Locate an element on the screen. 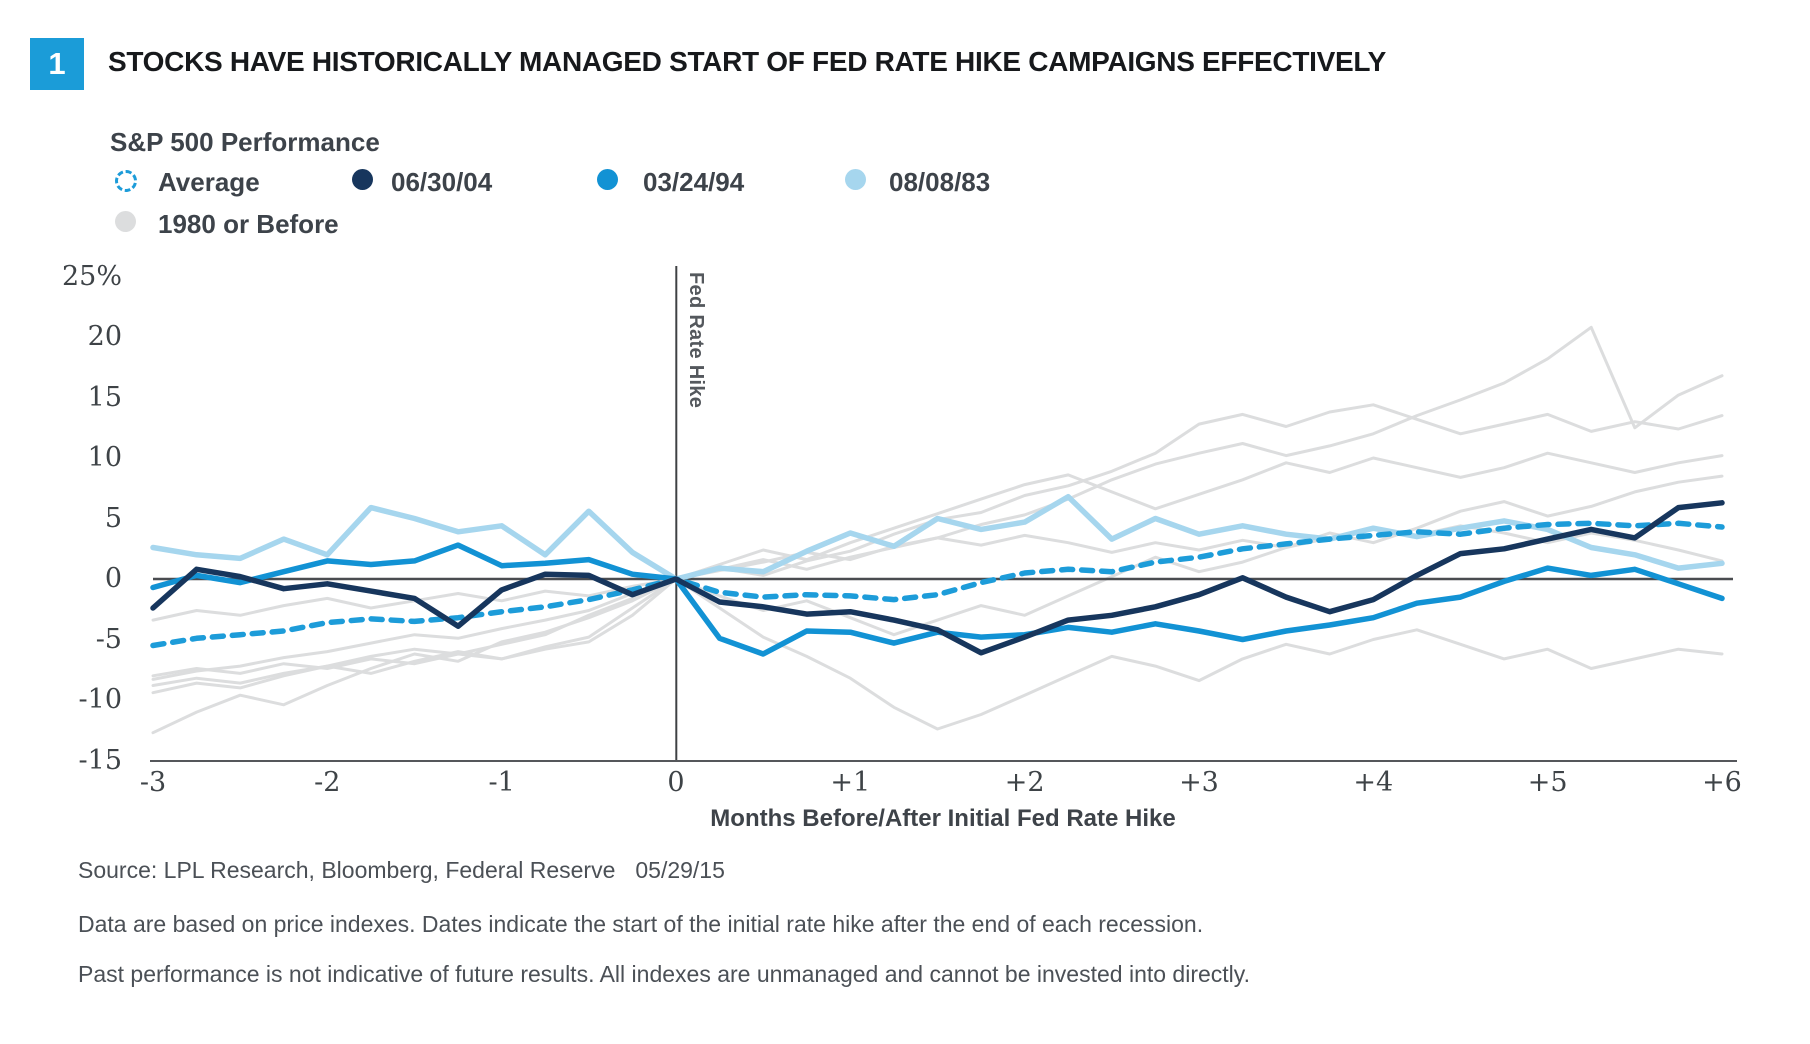 Image resolution: width=1810 pixels, height=1044 pixels. x-tick-label: -1 is located at coordinates (501, 782).